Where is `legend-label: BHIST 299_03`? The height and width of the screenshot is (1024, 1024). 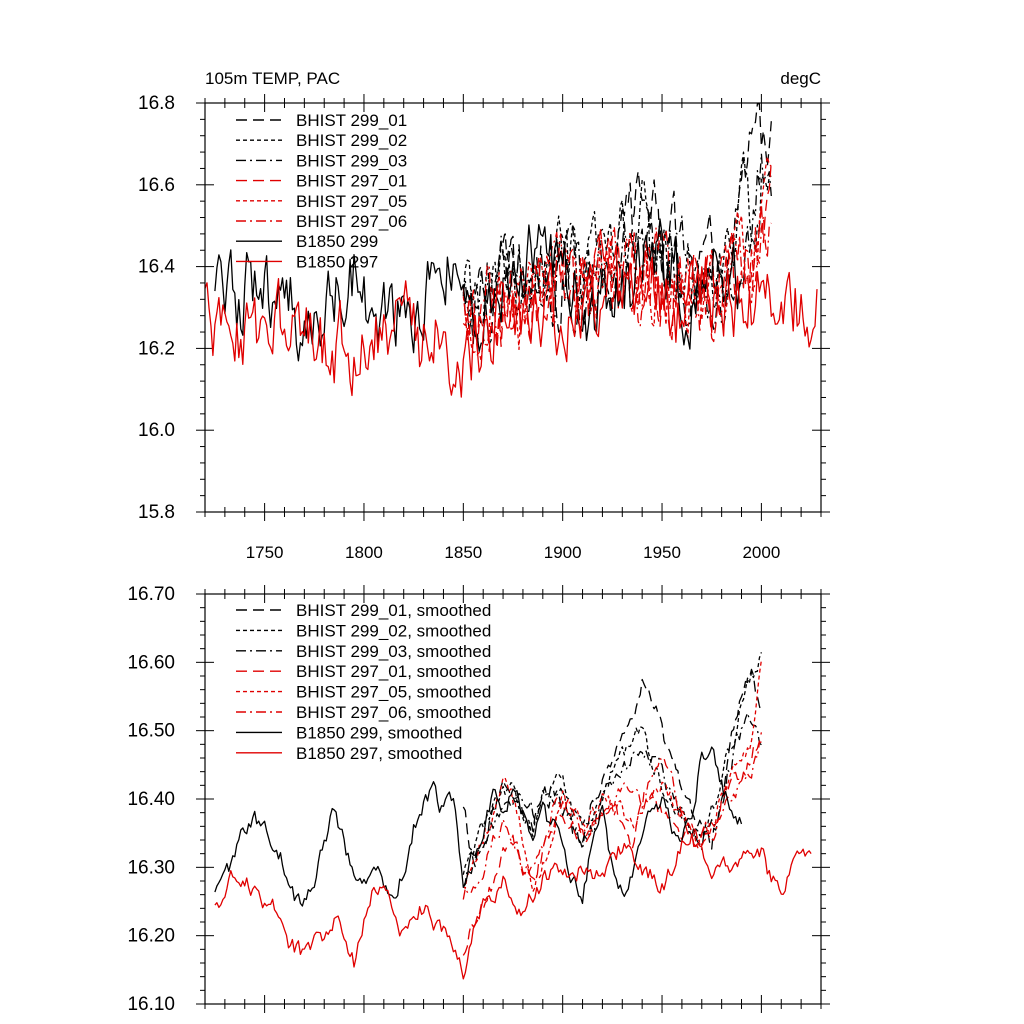
legend-label: BHIST 299_03 is located at coordinates (351, 160).